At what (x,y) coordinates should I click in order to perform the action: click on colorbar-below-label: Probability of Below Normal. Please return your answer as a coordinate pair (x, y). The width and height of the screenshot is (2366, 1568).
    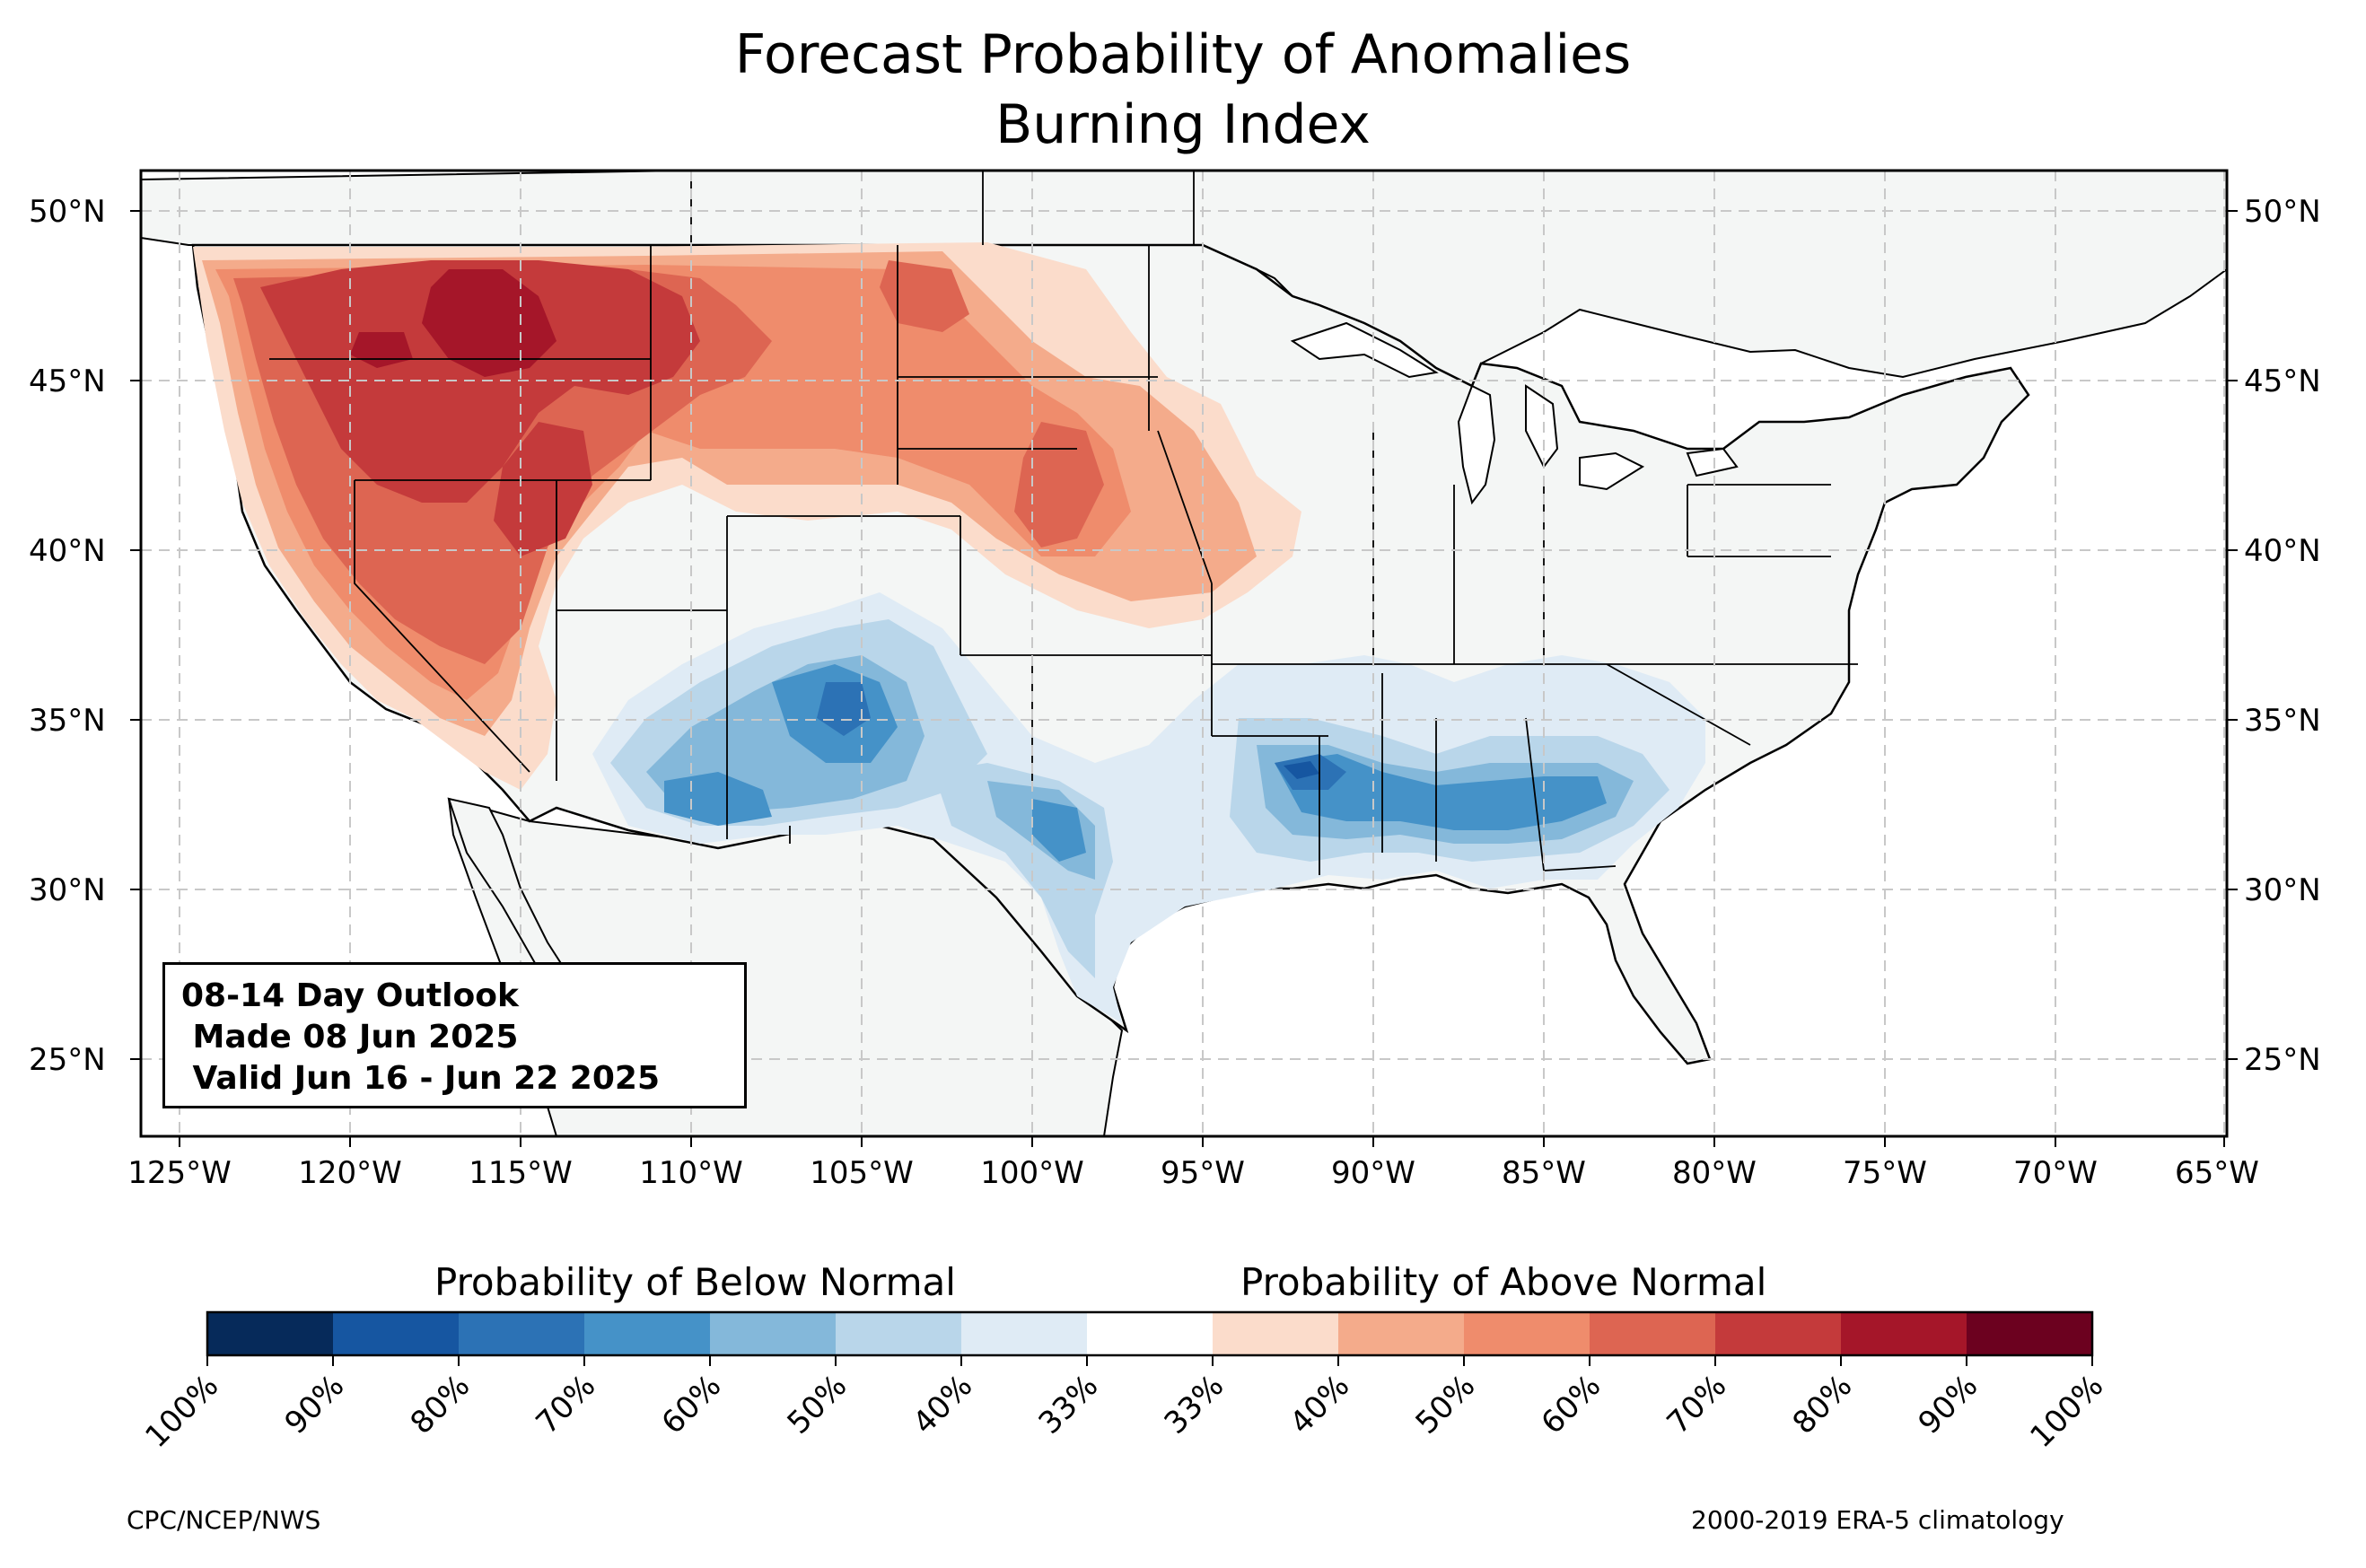
    Looking at the image, I should click on (695, 1282).